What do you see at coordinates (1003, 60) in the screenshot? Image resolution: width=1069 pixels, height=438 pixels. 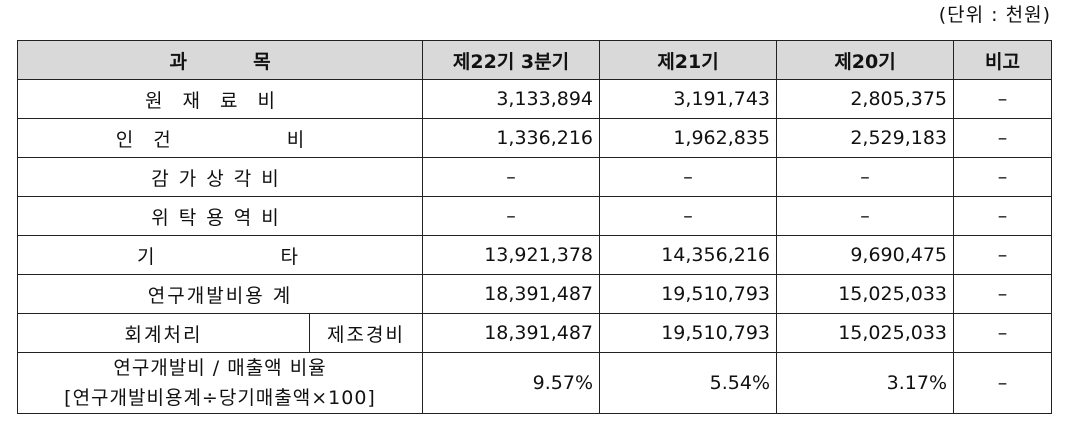 I see `header-remark: 비고` at bounding box center [1003, 60].